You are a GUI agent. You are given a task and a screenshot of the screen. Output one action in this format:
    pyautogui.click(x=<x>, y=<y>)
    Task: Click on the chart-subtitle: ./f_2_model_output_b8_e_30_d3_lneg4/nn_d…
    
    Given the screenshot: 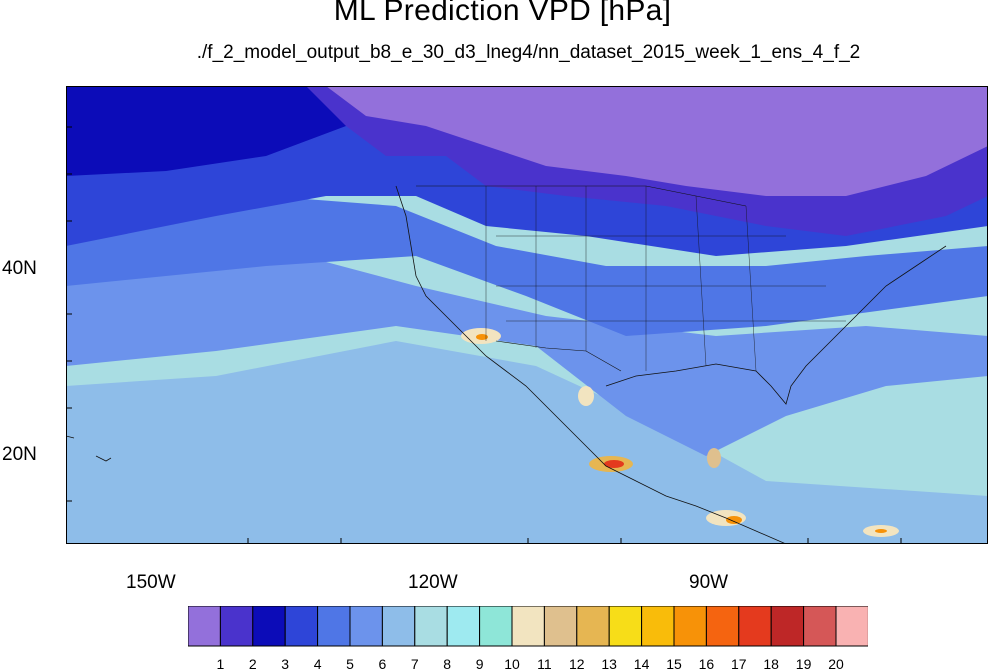 What is the action you would take?
    pyautogui.click(x=528, y=52)
    